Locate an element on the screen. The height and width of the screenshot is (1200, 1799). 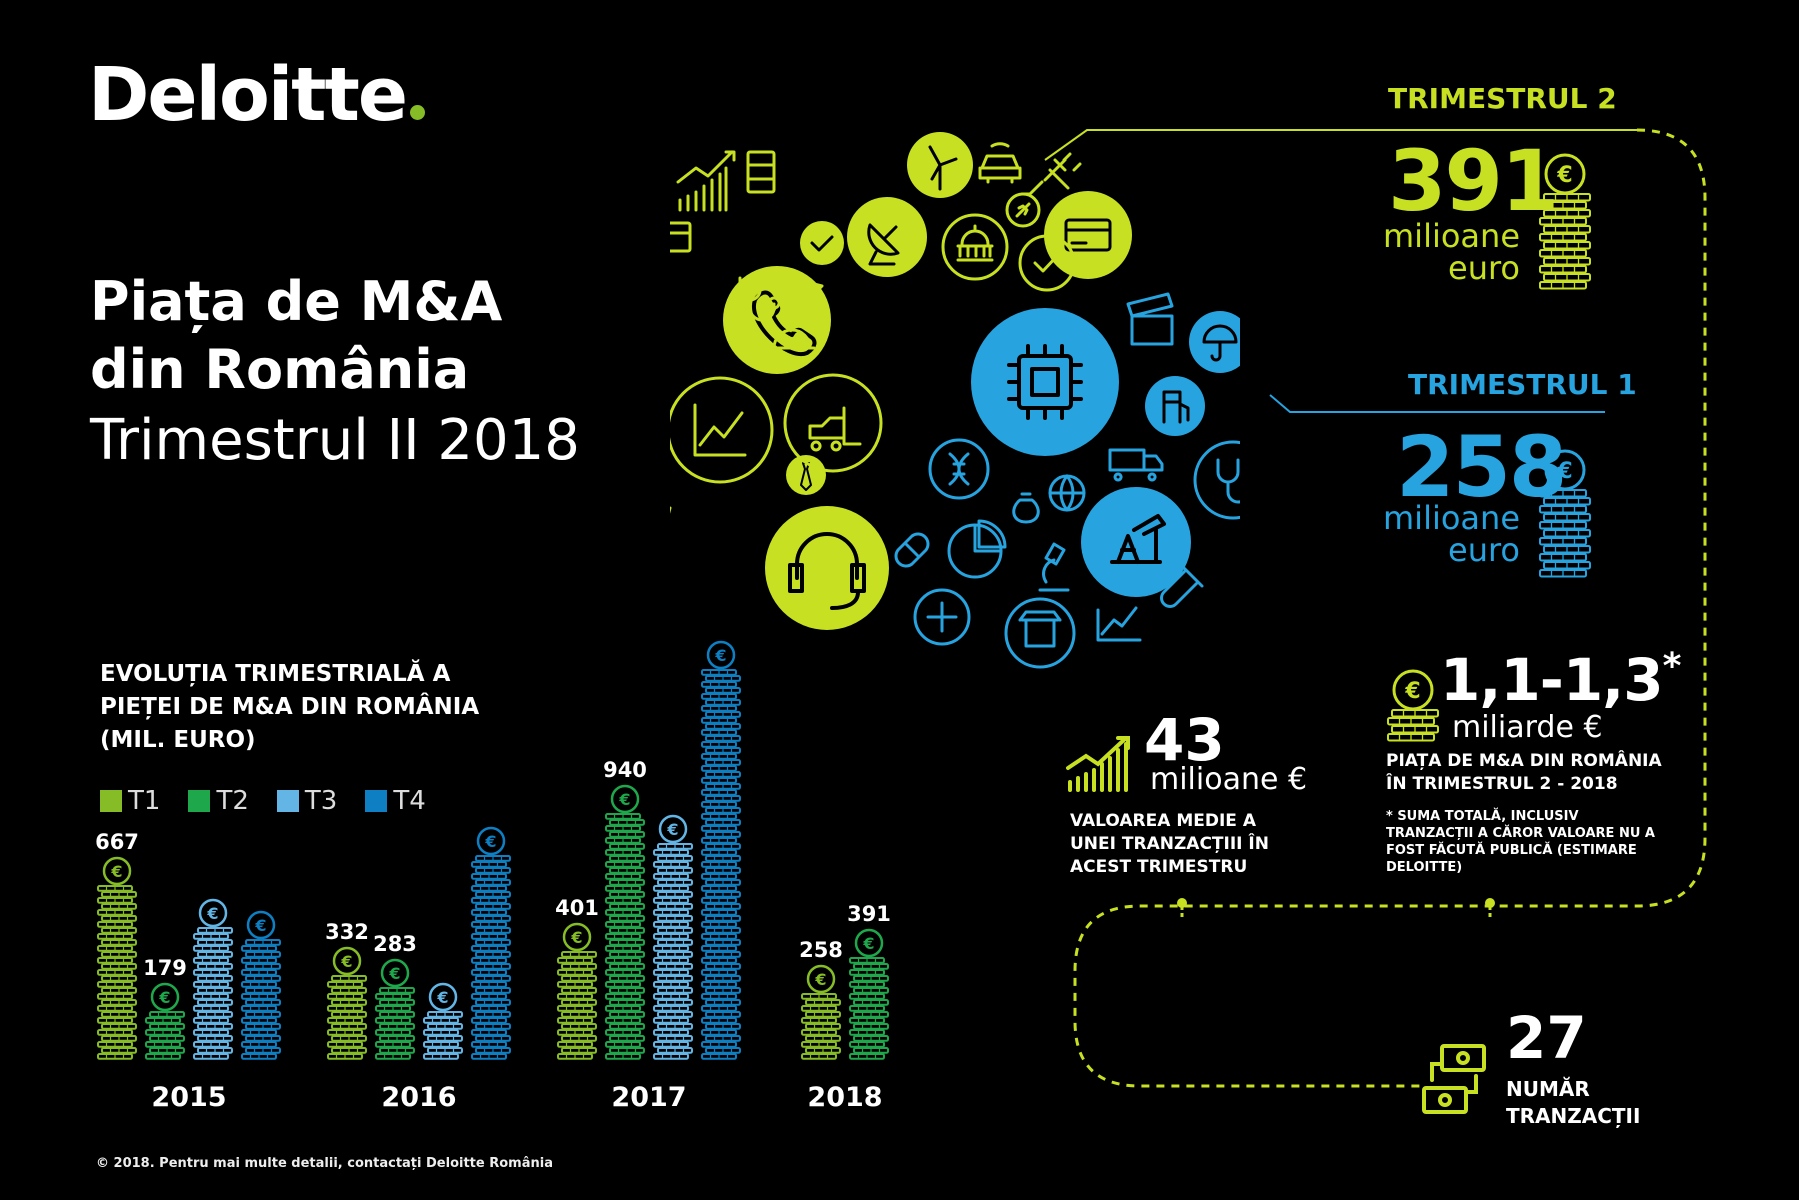
q2-unit-line: milioane is located at coordinates (1451, 236).